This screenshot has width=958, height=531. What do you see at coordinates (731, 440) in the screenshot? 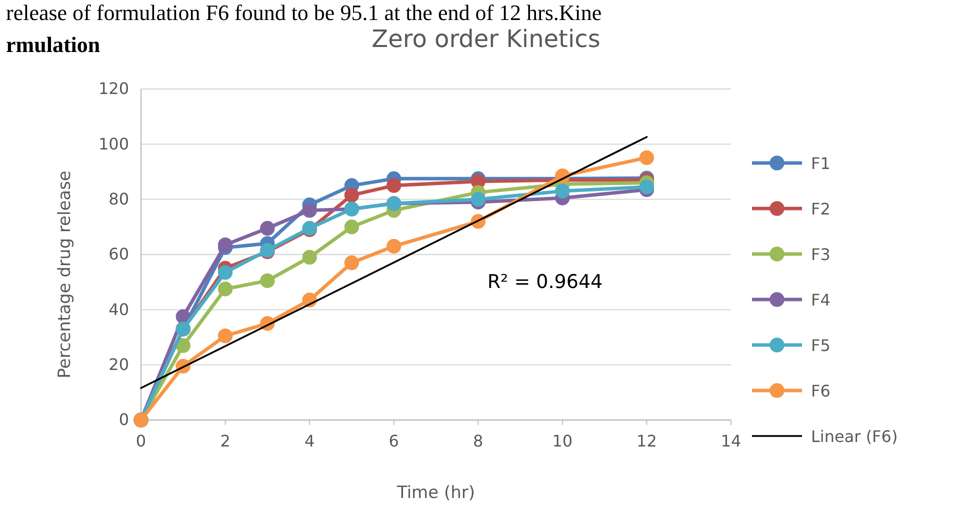
I see `x-tick-label: 14` at bounding box center [731, 440].